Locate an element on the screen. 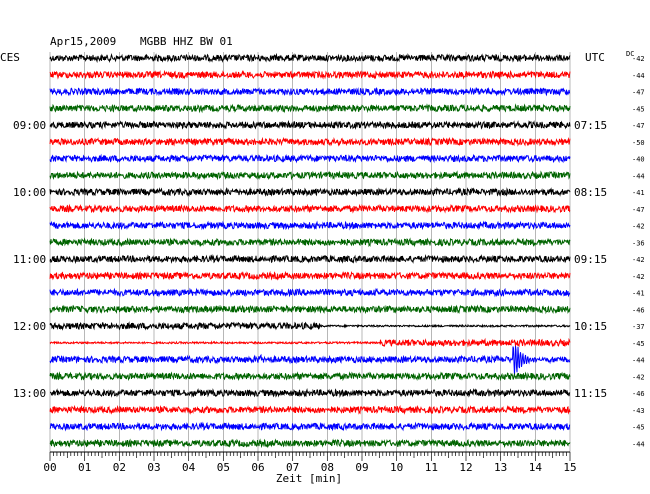  local-time-labels: 09:00 10:00 11:00 12:00 13:00 is located at coordinates (29, 259).